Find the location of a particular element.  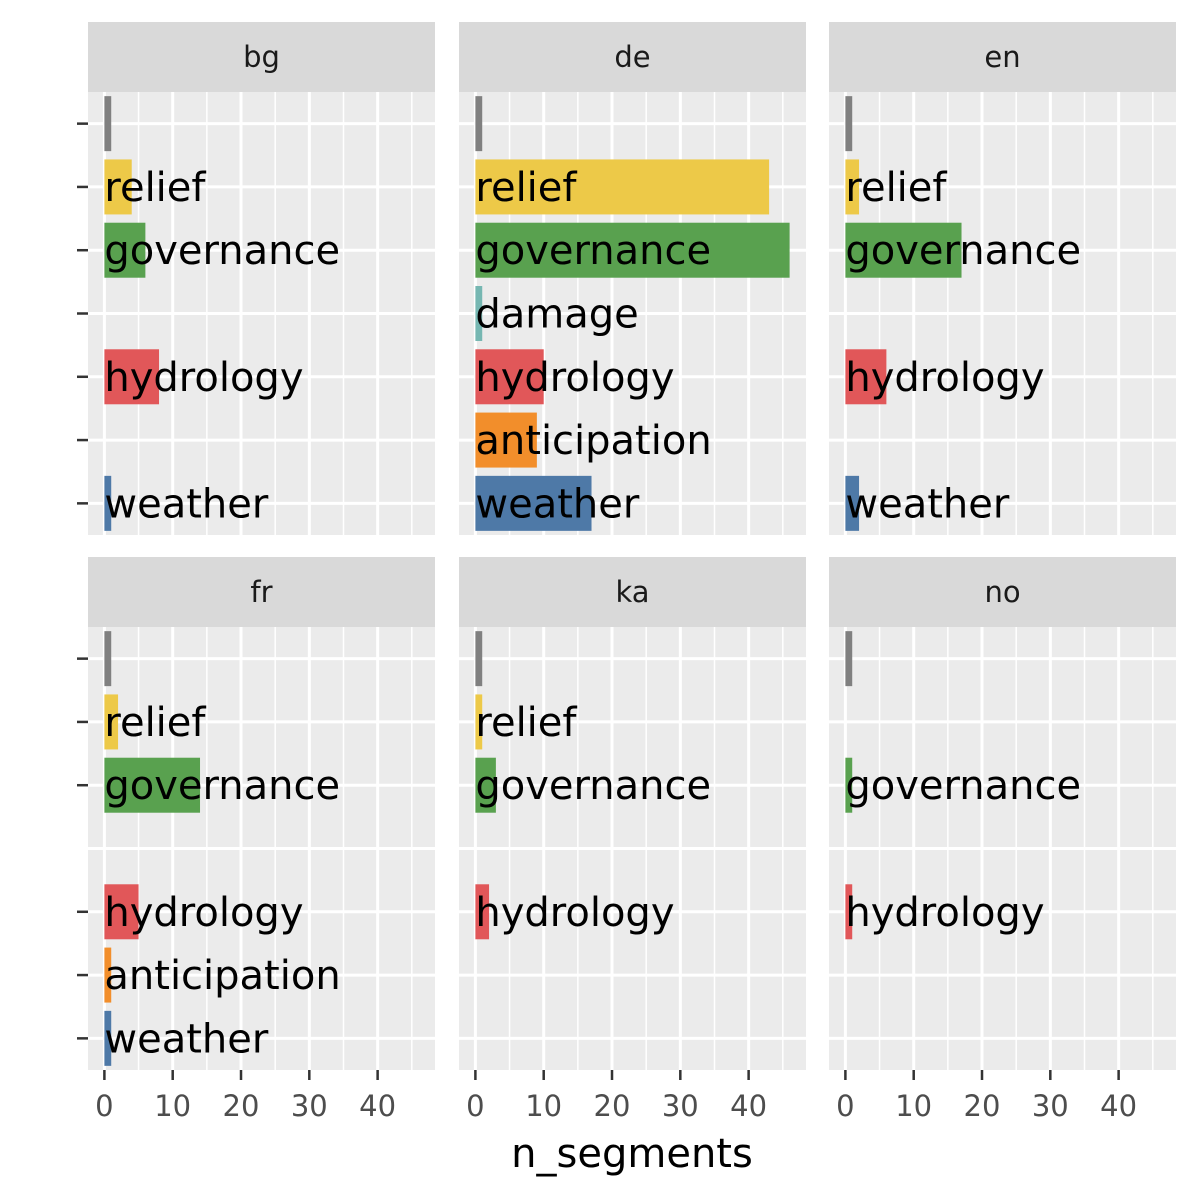

strip-label-ka: ka is located at coordinates (632, 592).